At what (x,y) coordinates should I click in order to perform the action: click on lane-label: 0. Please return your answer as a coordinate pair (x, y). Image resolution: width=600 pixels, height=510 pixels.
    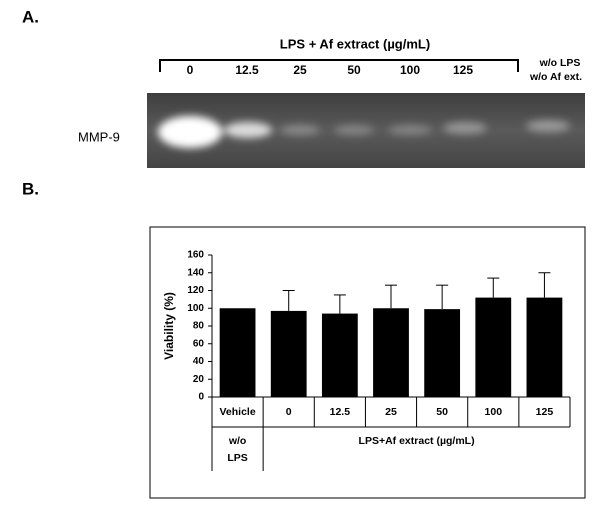
    Looking at the image, I should click on (190, 70).